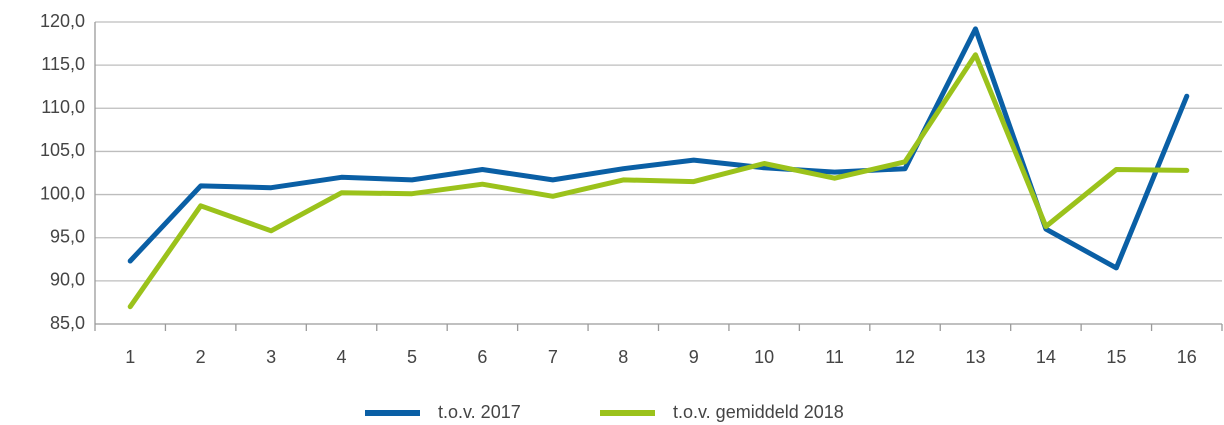  What do you see at coordinates (623, 357) in the screenshot?
I see `x-tick-label: 8` at bounding box center [623, 357].